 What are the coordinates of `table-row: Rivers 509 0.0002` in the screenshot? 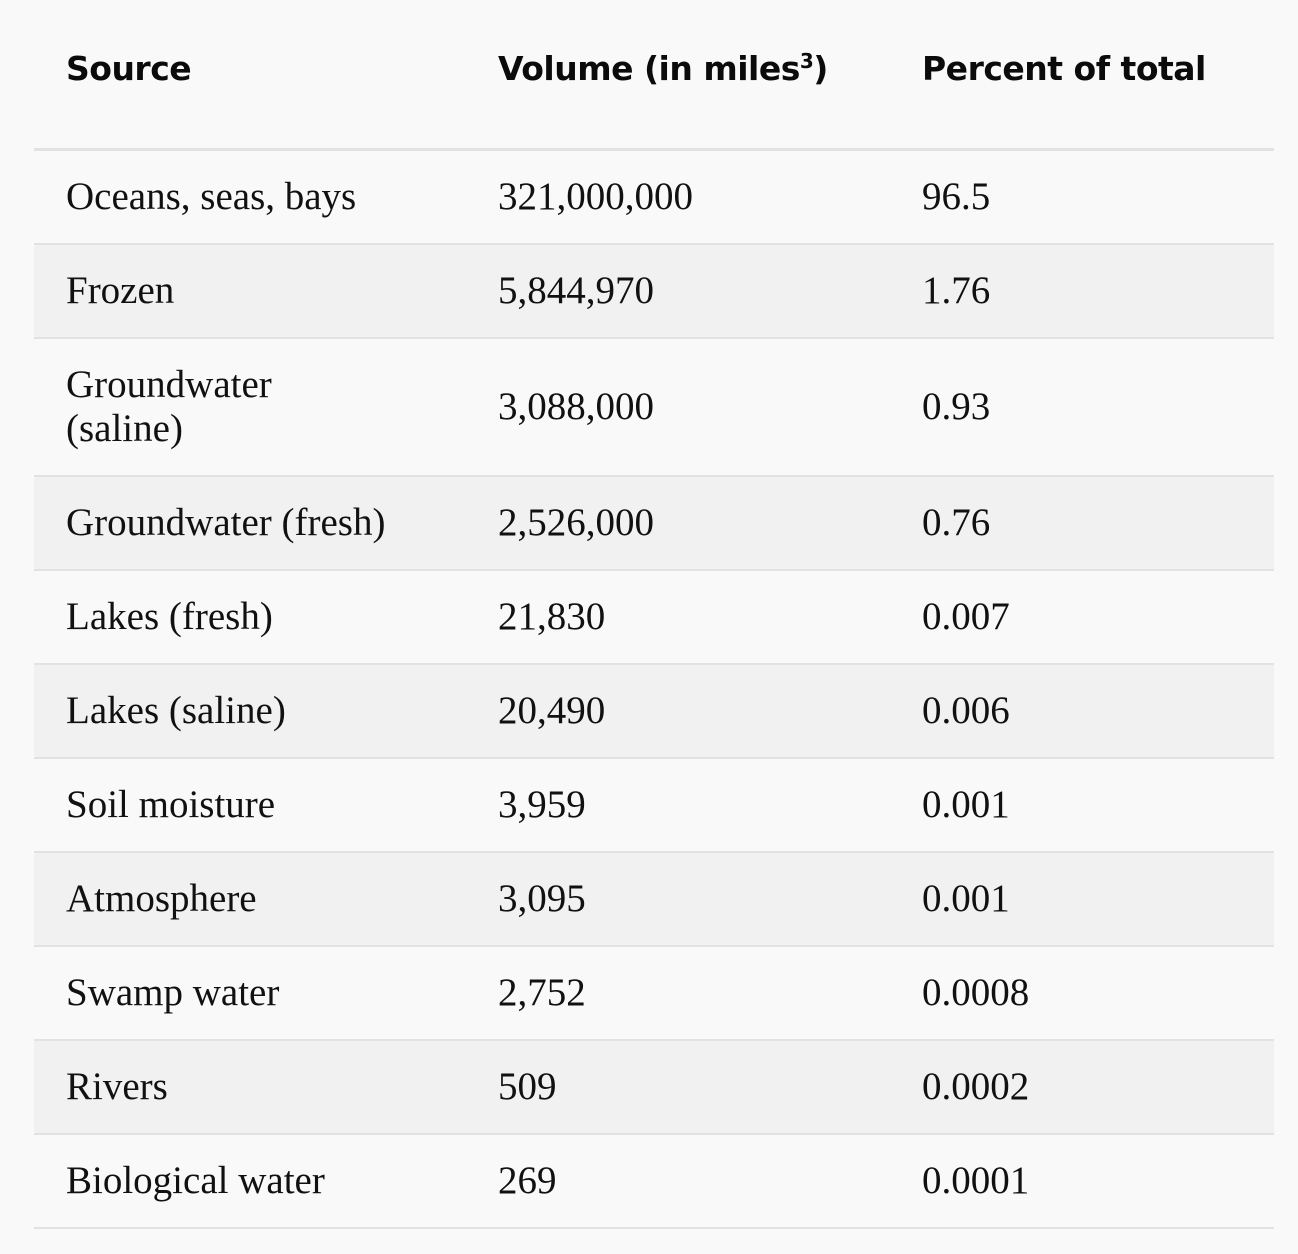 It's located at (654, 1087).